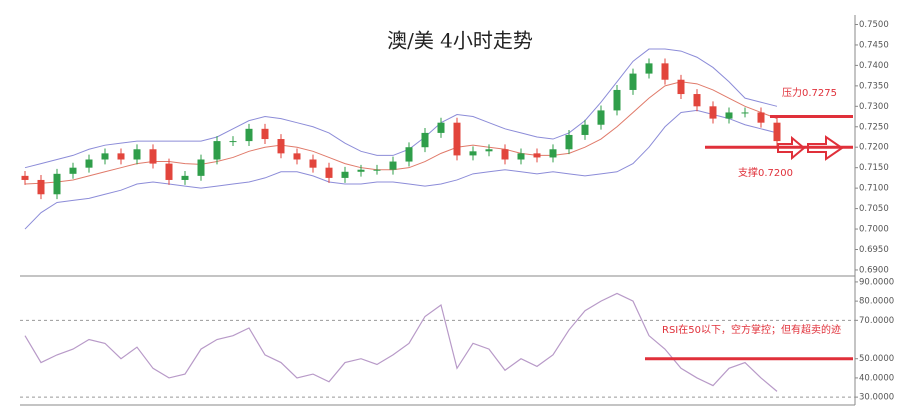 This screenshot has width=900, height=417. I want to click on y-tick-label: 80.0000, so click(876, 302).